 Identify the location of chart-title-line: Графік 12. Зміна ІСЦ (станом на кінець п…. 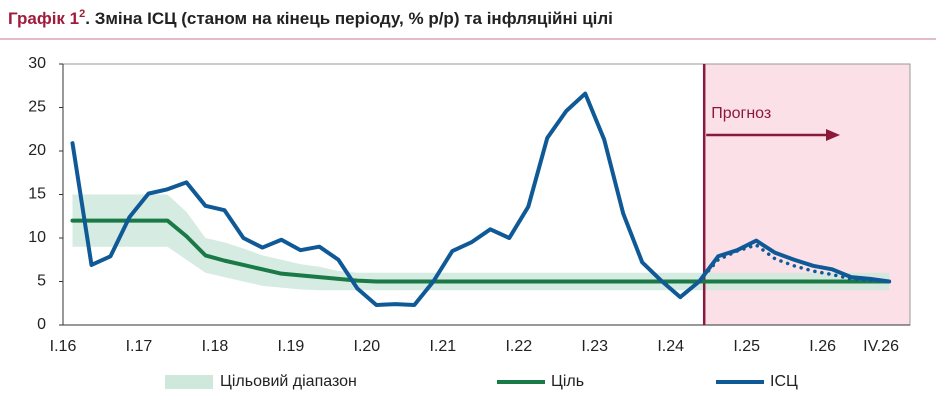
(310, 18).